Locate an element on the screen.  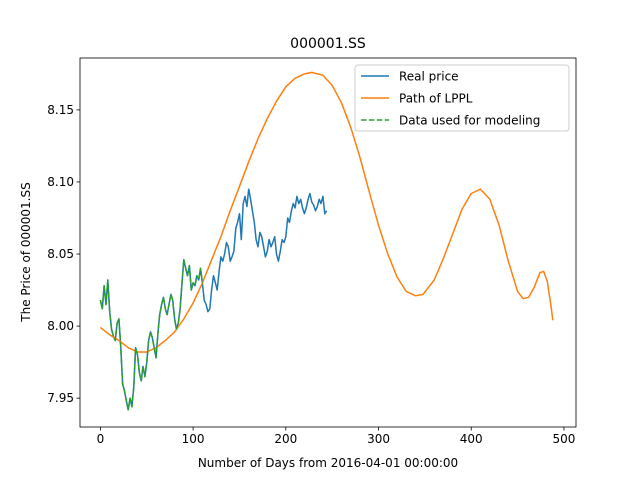
legend-box is located at coordinates (462, 98).